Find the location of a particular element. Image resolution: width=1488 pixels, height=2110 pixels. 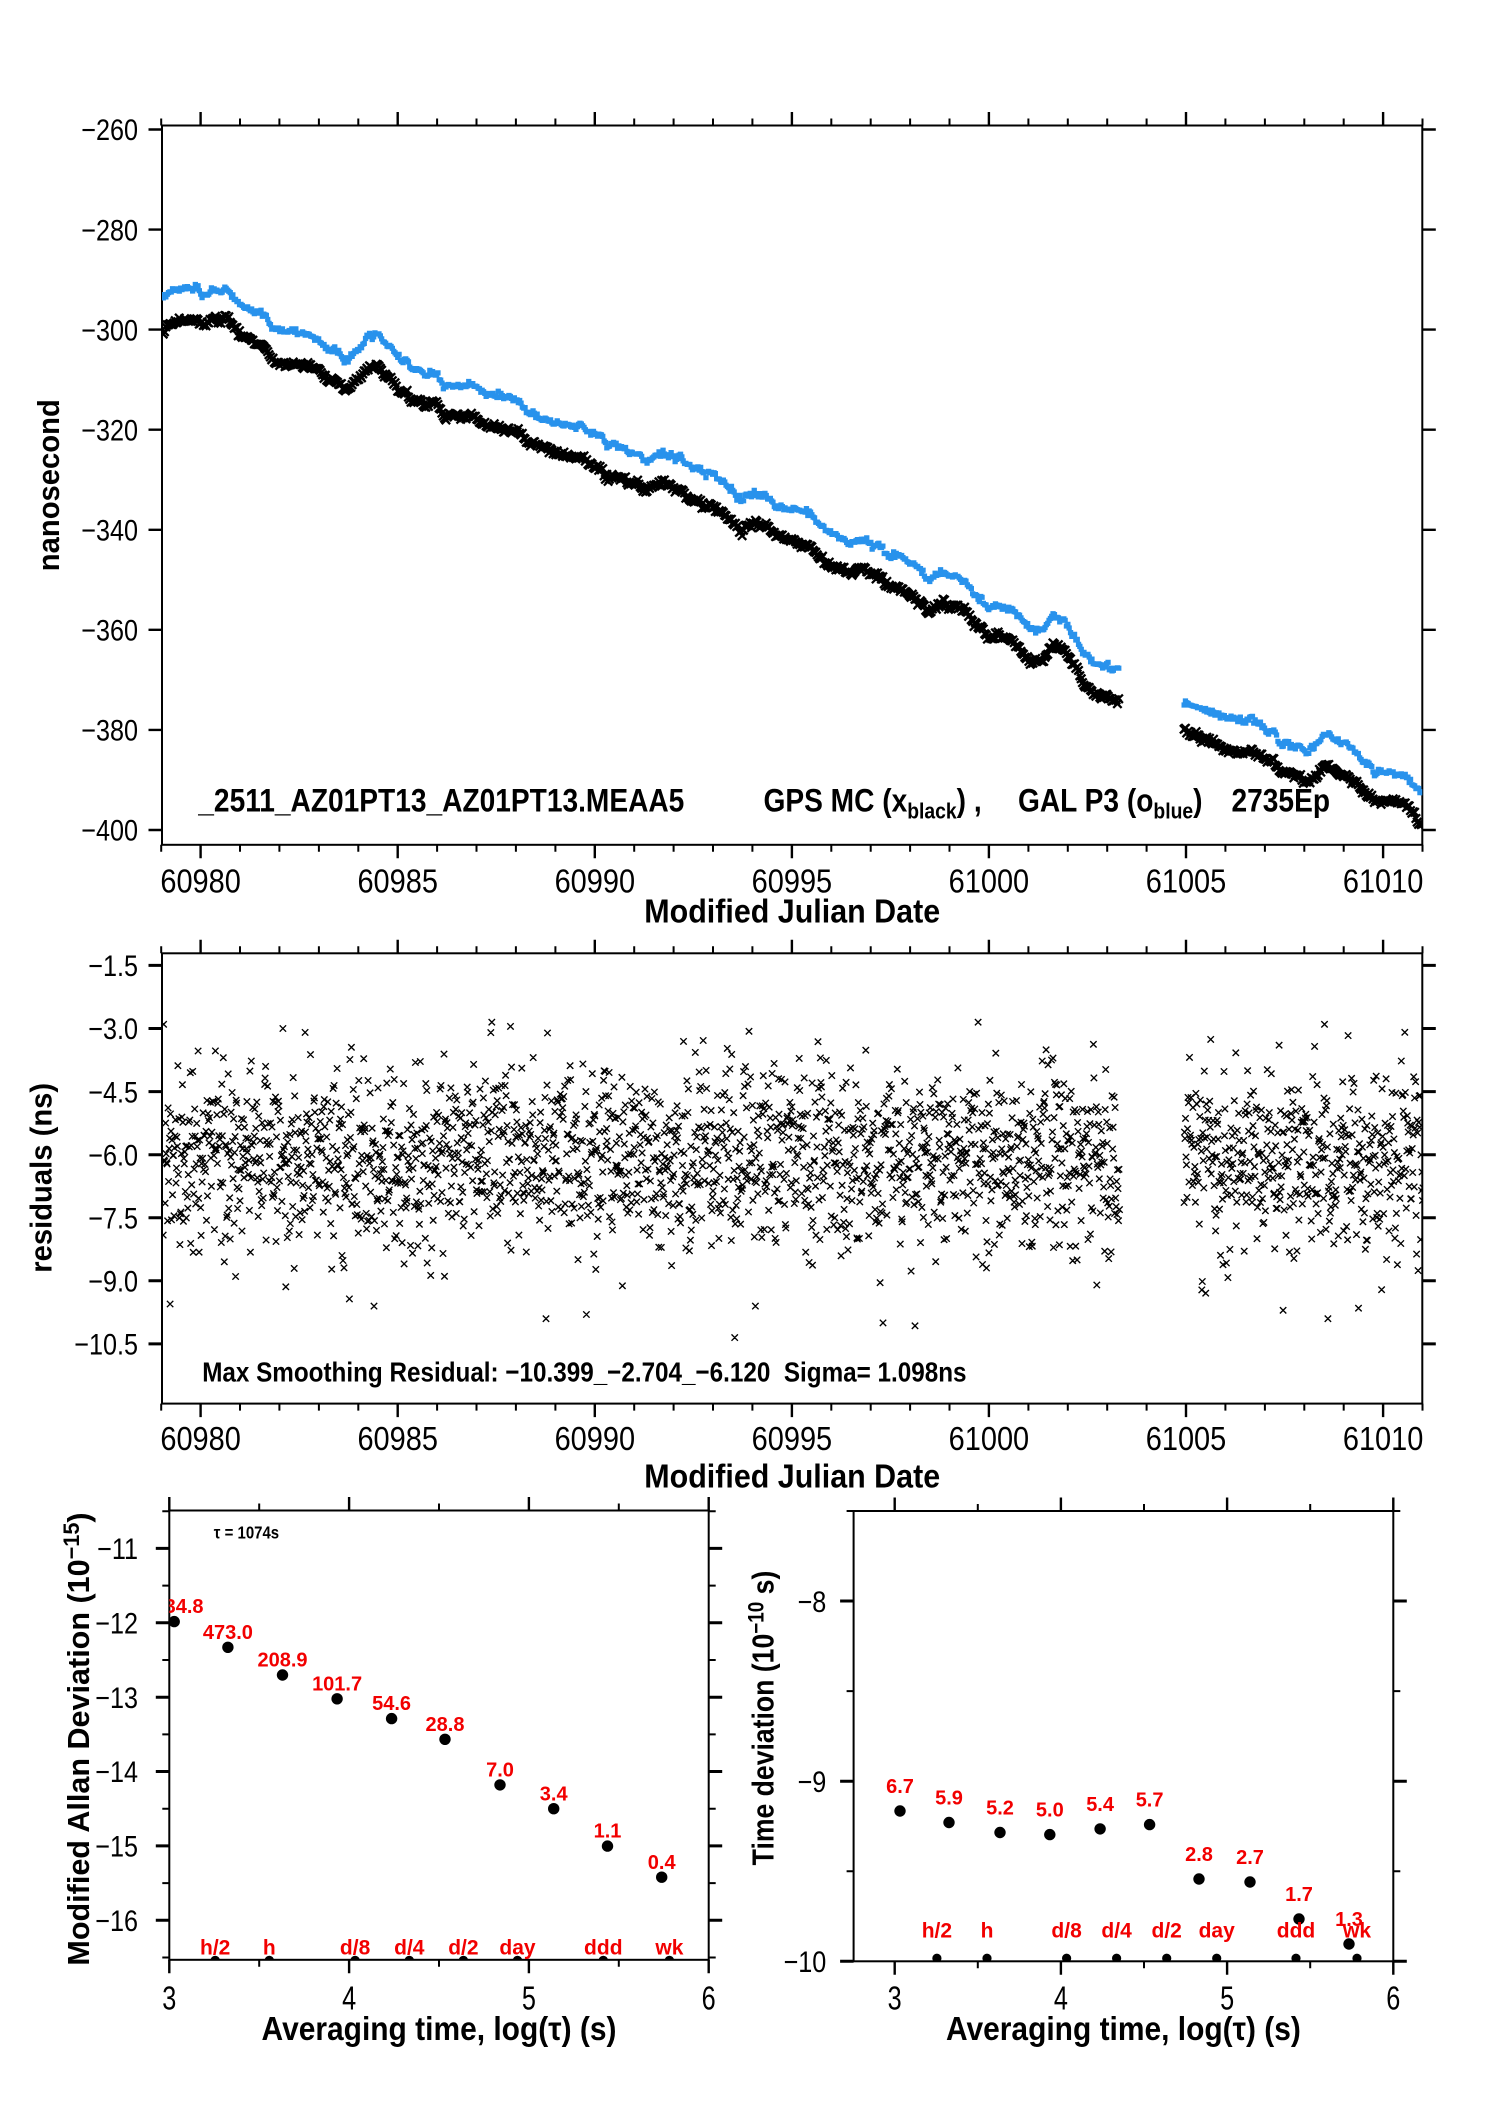

svg-text: residuals (ns) is located at coordinates (42, 1178).